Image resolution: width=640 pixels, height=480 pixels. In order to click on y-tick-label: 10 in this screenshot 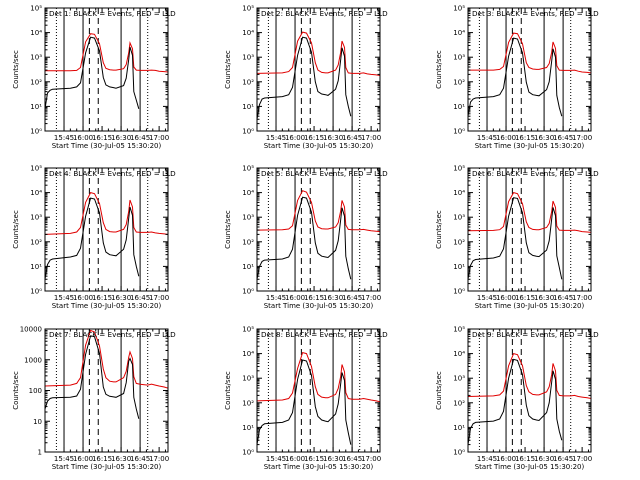, I will do `click(37, 422)`.